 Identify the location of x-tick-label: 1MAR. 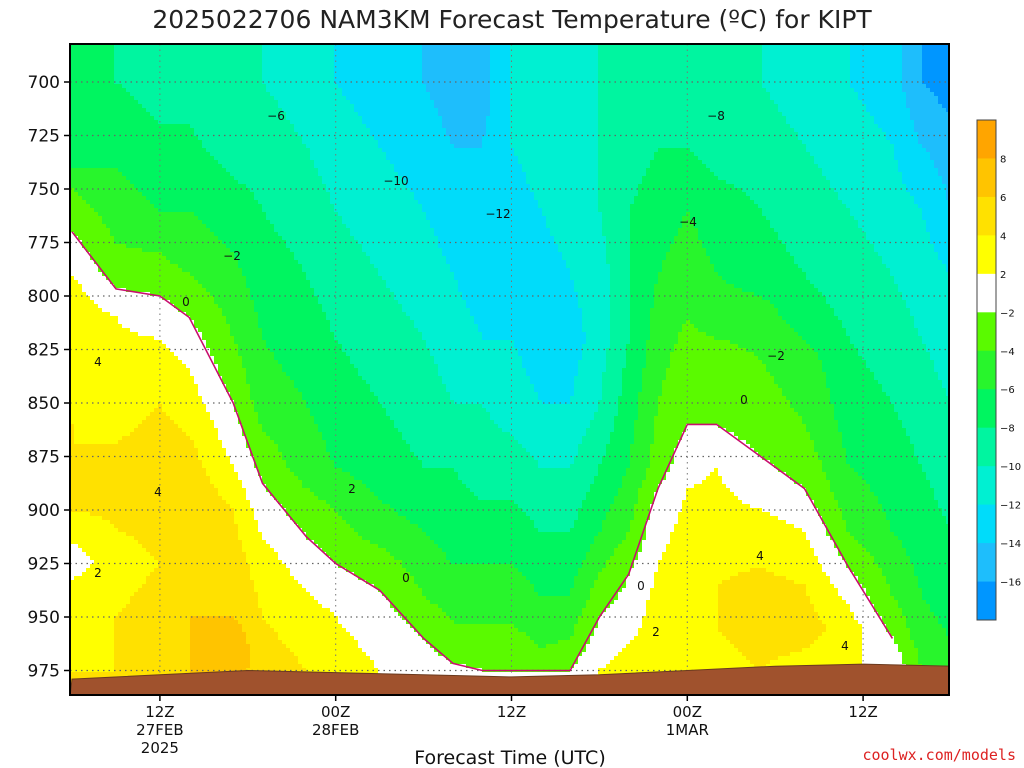
(687, 730).